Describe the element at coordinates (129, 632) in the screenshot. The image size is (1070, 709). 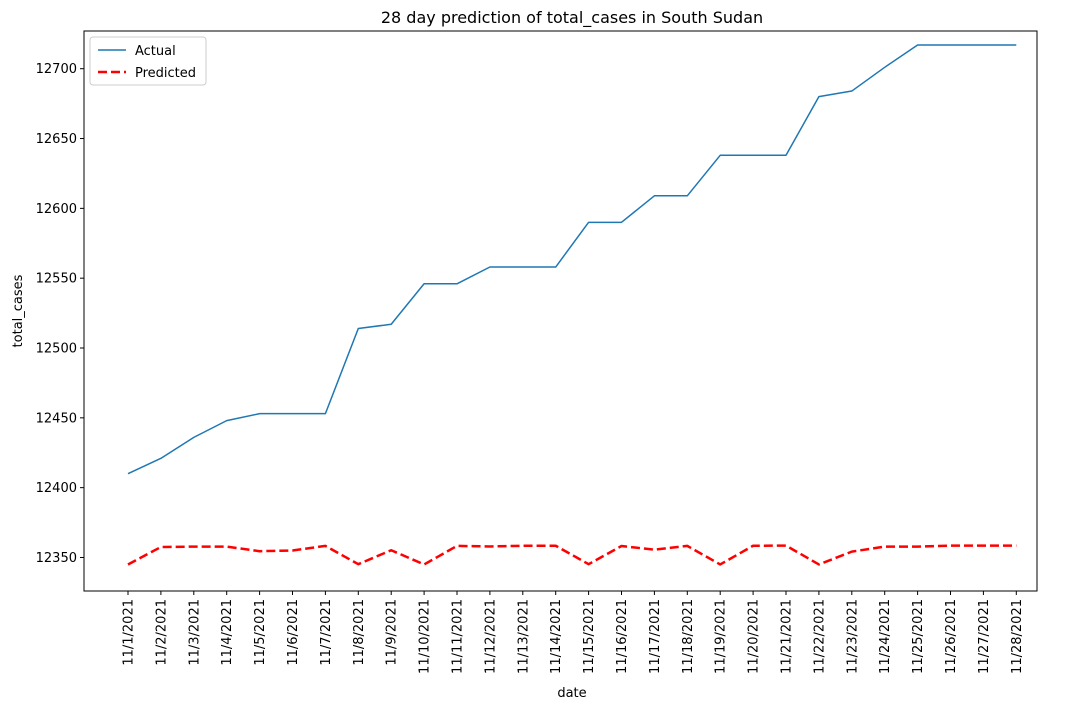
I see `x-tick-label: 11/1/2021` at that location.